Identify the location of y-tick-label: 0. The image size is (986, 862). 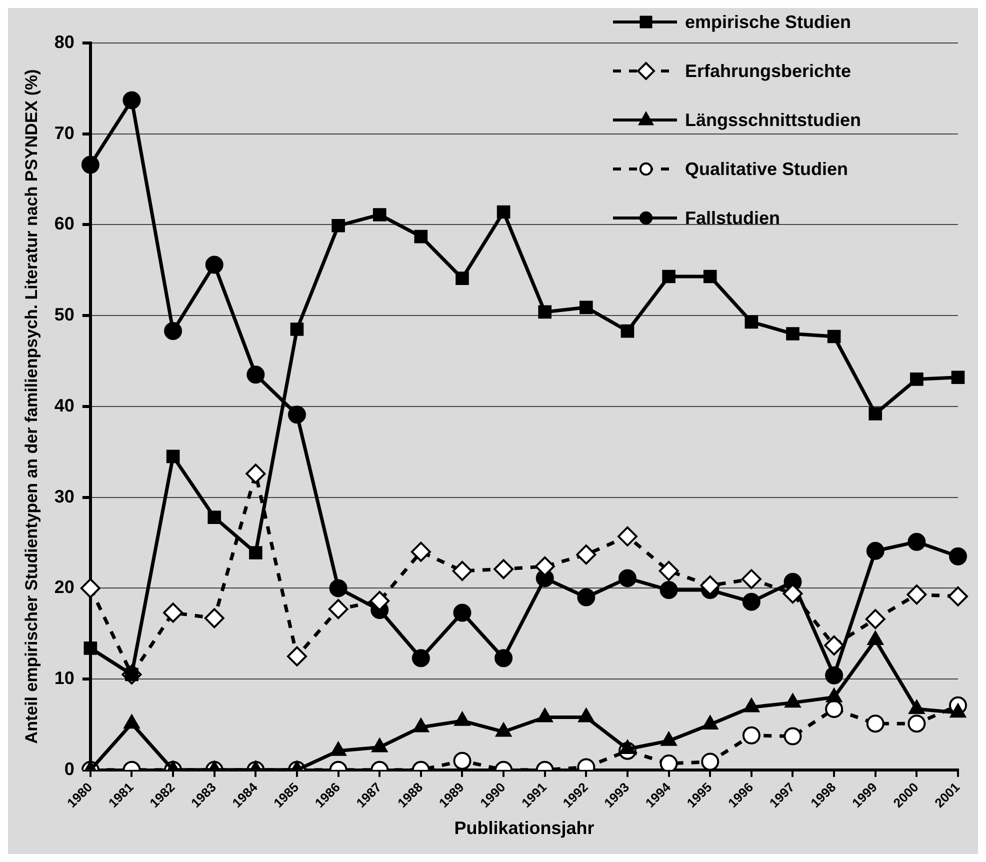
(69, 768).